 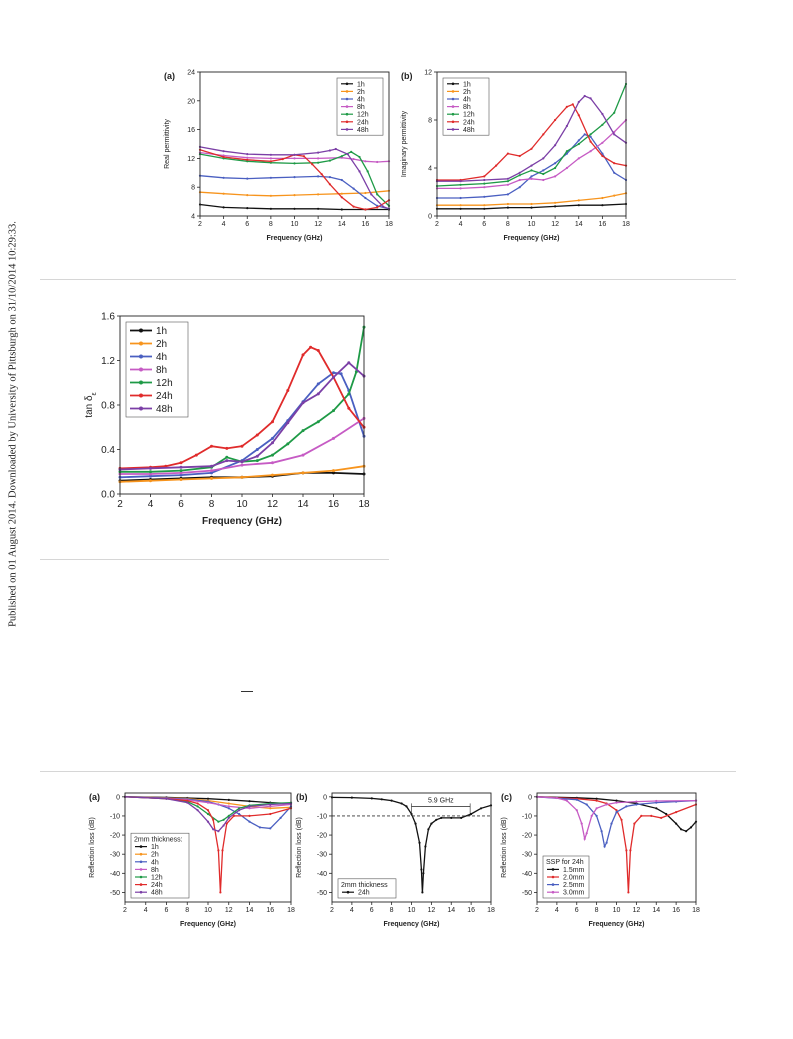 What do you see at coordinates (191, 101) in the screenshot?
I see `y-tick-label: 20` at bounding box center [191, 101].